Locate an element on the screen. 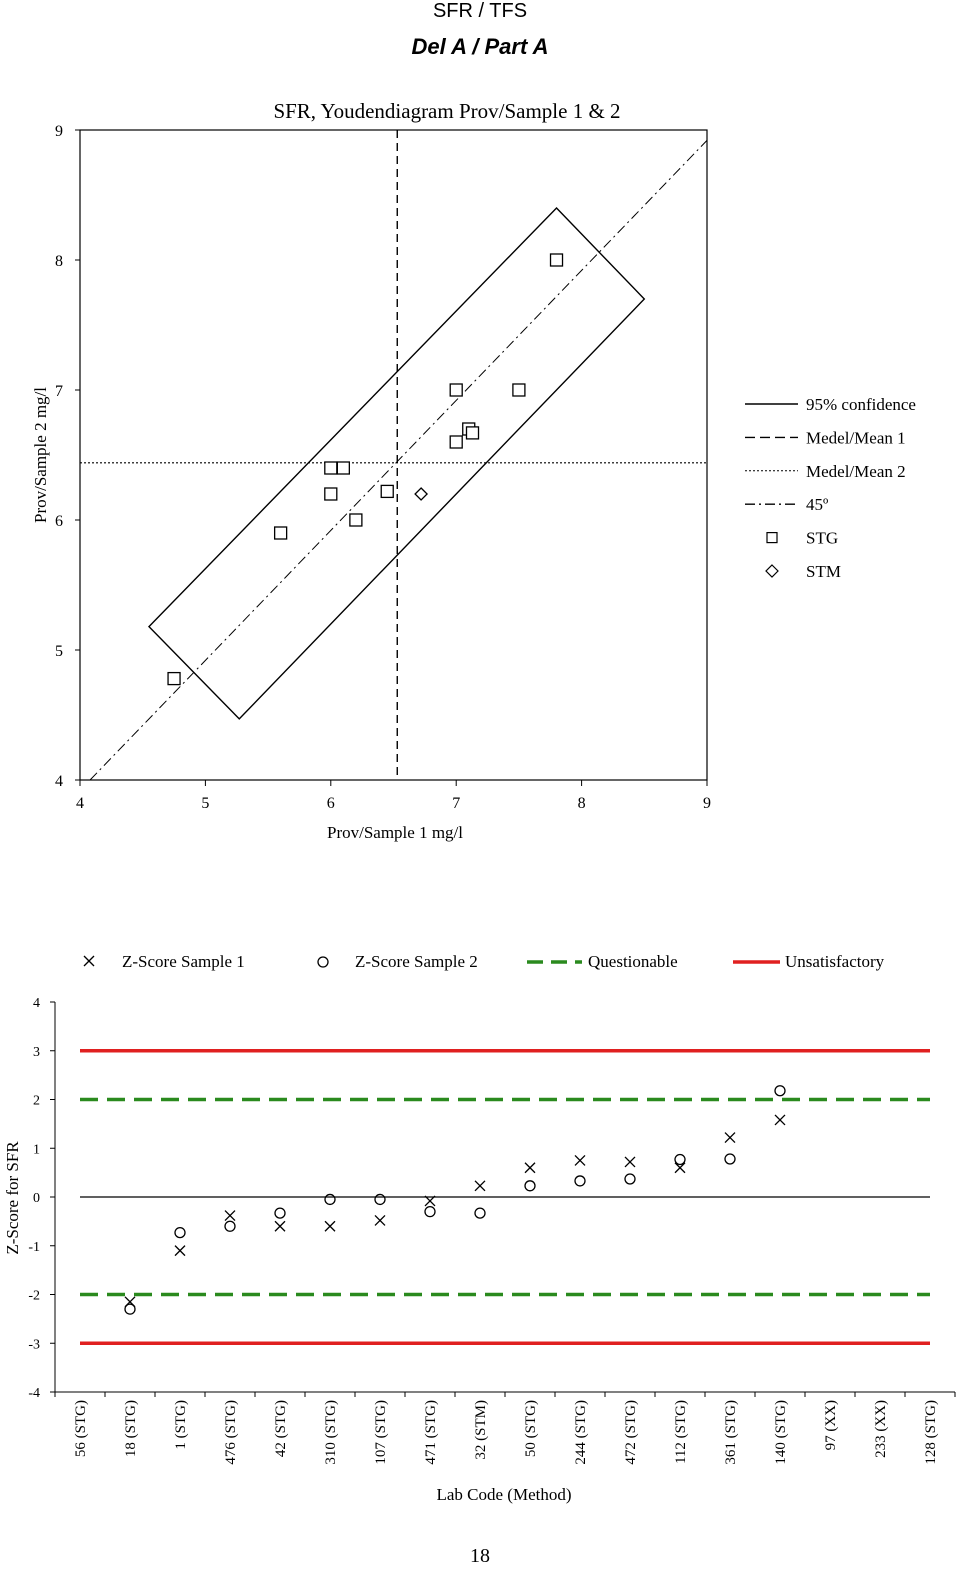 The image size is (960, 1574). page-header: SFR / TFS Del A / Part A is located at coordinates (480, 42).